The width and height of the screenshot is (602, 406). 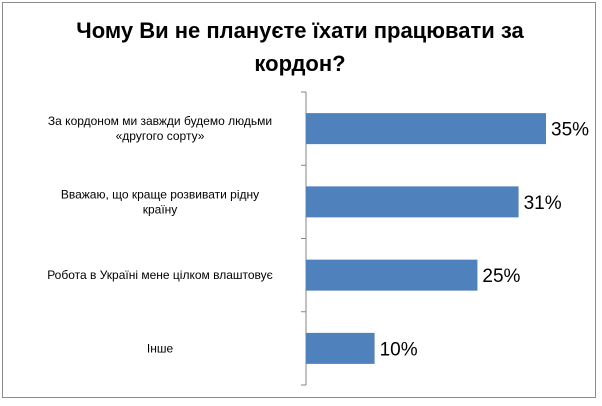 I want to click on data-label-1: 35%, so click(x=570, y=130).